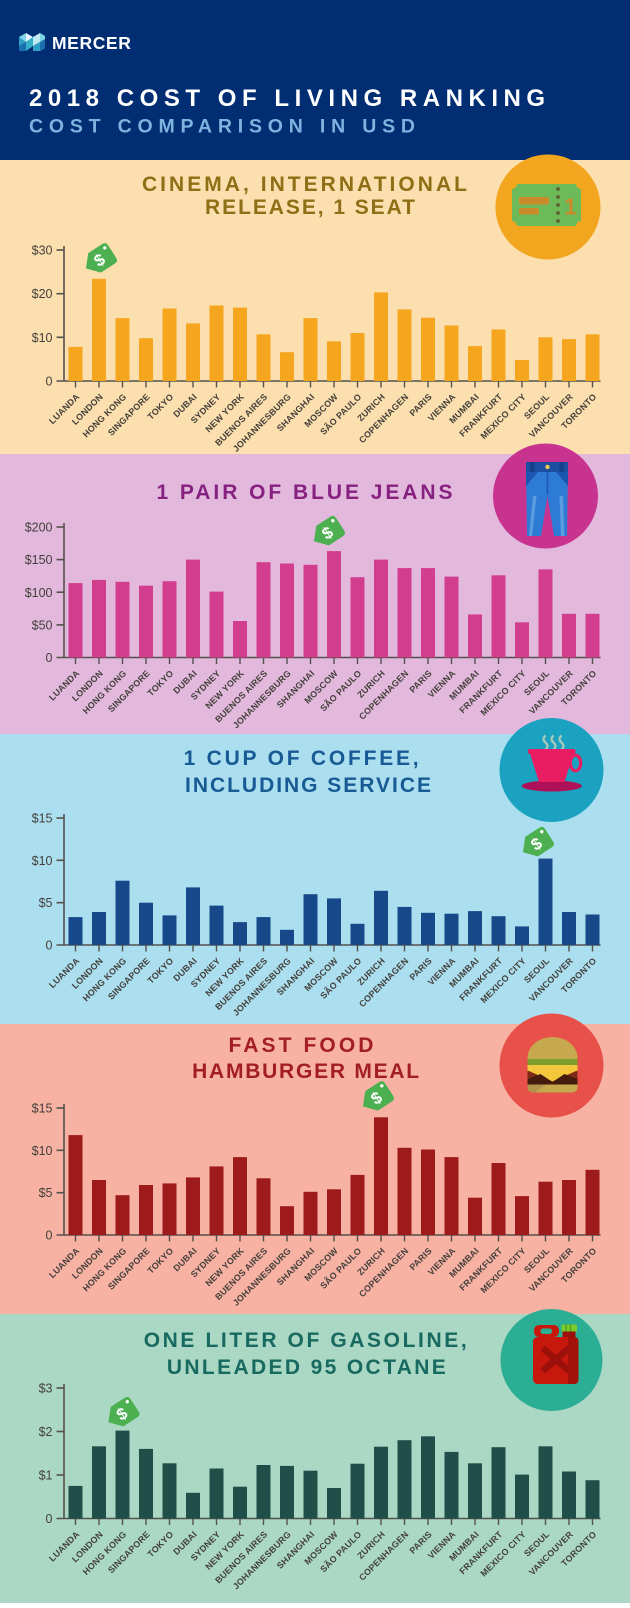 This screenshot has height=1608, width=630. Describe the element at coordinates (42, 294) in the screenshot. I see `svg-text: $20` at that location.